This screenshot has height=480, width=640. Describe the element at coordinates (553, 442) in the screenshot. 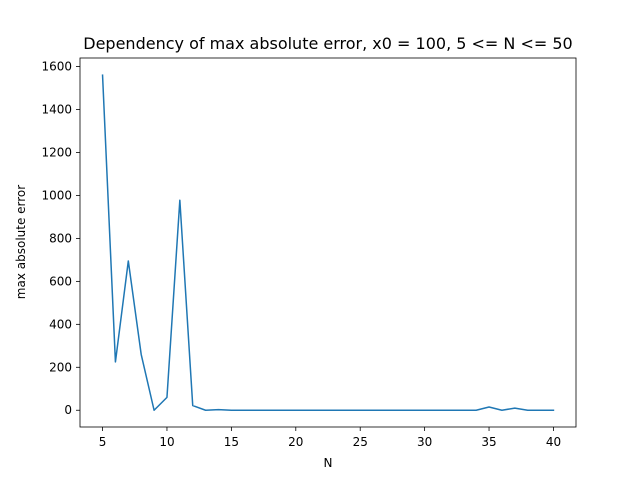

I see `x-tick-label: 40` at that location.